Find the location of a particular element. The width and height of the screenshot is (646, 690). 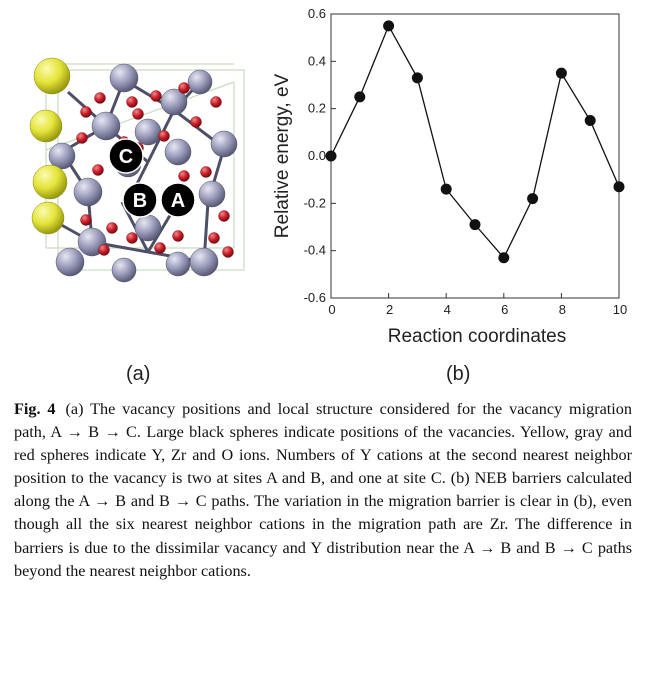

x-tick-label: 2 is located at coordinates (389, 309).